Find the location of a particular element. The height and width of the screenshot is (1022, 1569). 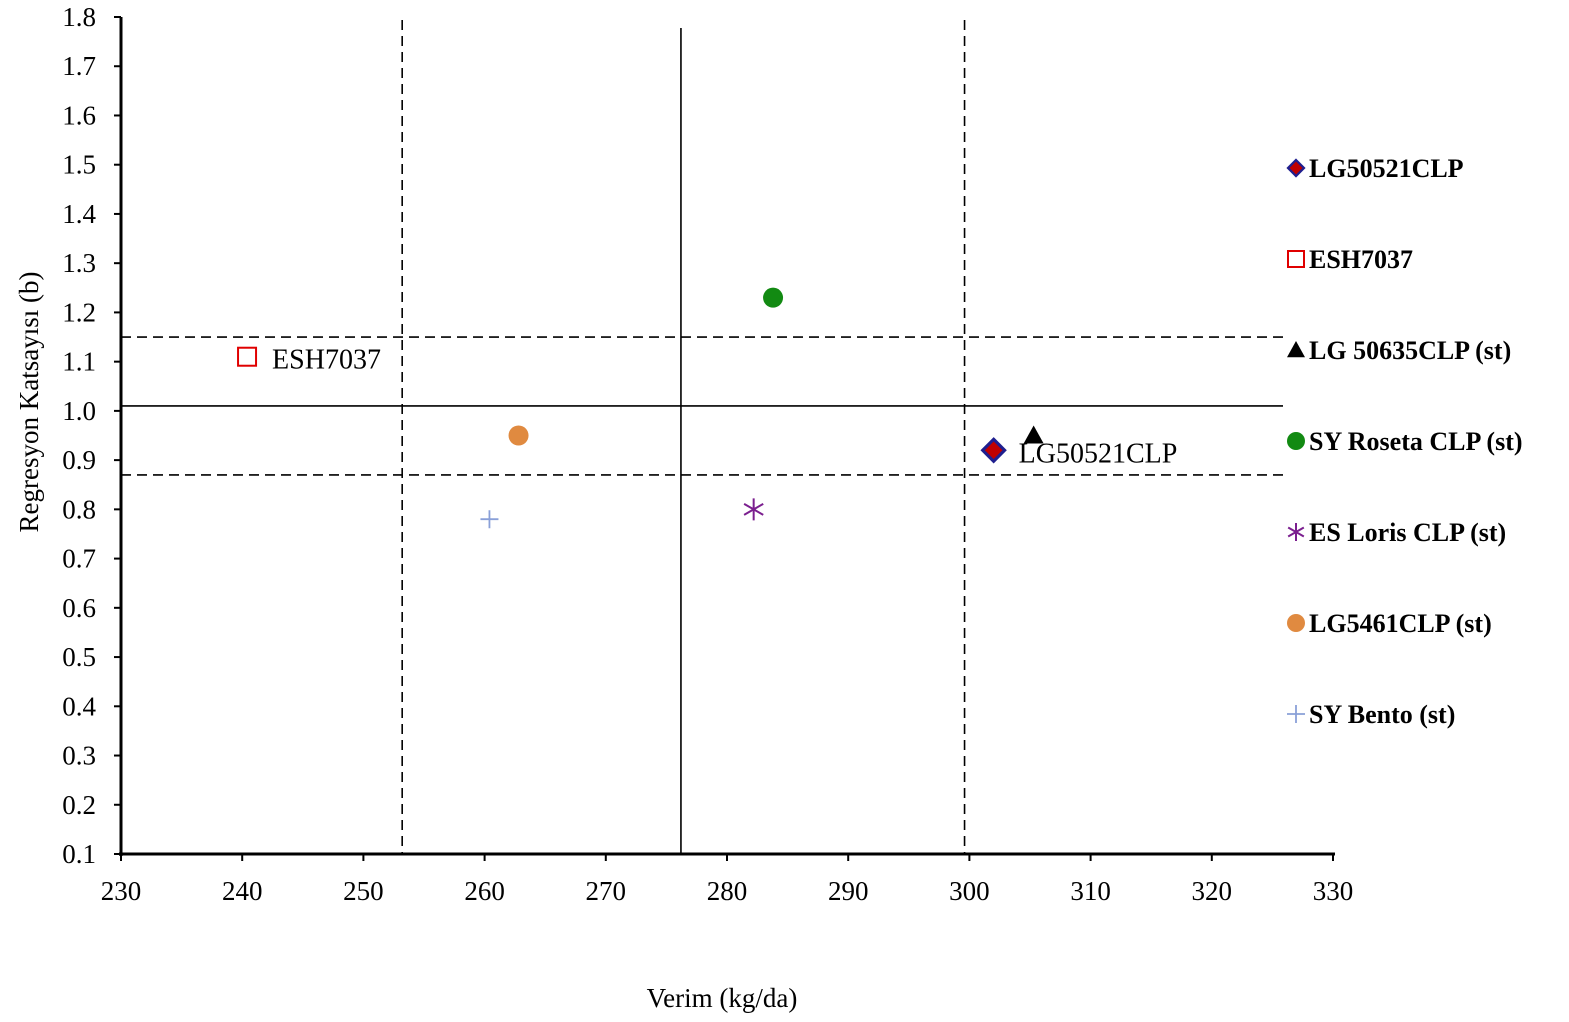

y-tick-label: 0.7 is located at coordinates (79, 559).